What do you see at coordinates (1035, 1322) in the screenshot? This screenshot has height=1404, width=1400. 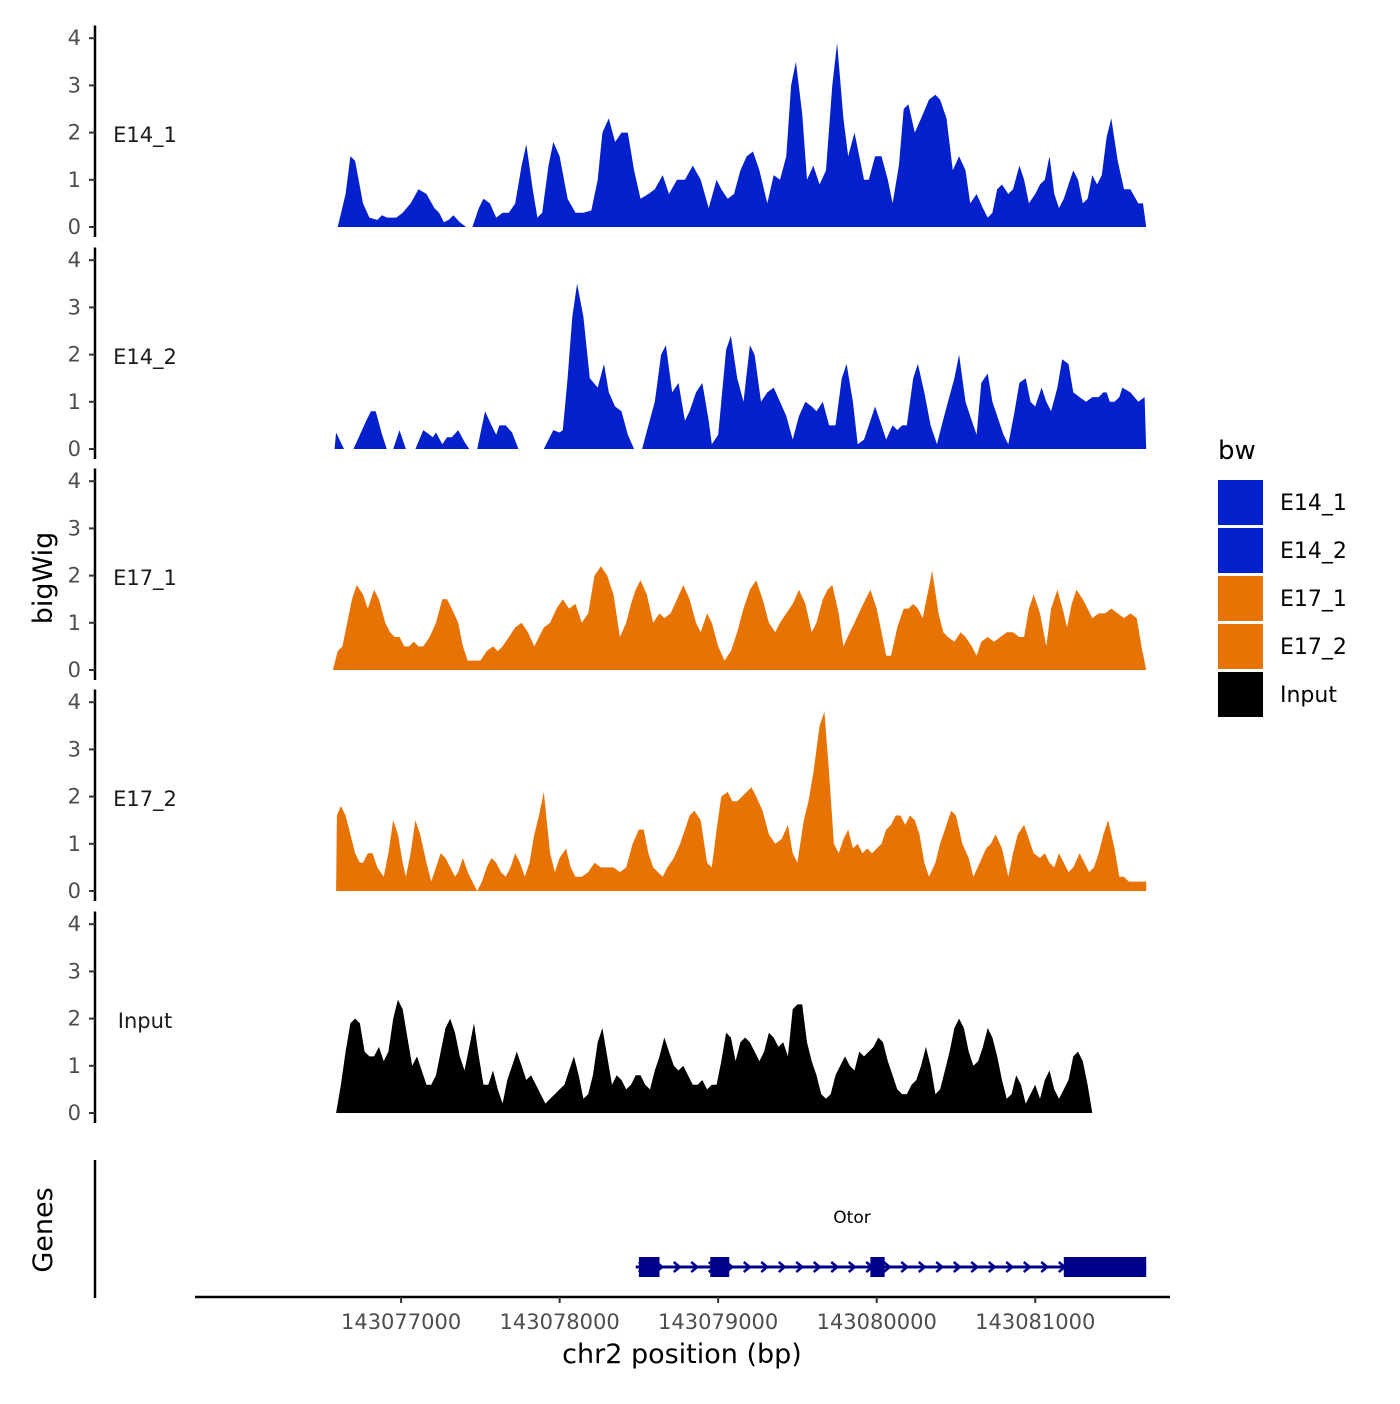 I see `x-tick-label: 143081000` at bounding box center [1035, 1322].